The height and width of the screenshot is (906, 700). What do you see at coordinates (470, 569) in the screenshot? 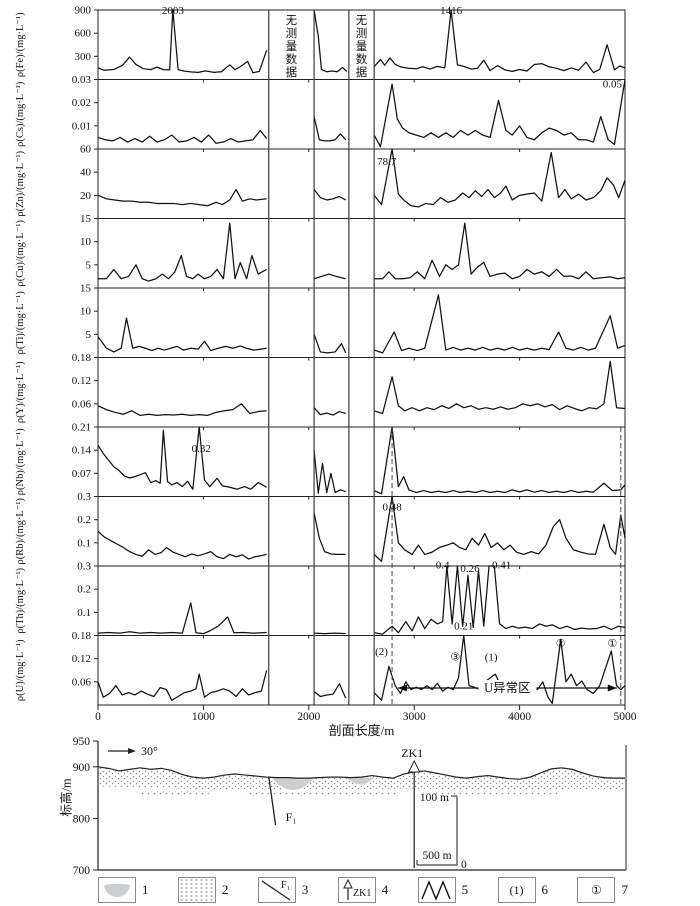
I see `annotation: 0.26` at bounding box center [470, 569].